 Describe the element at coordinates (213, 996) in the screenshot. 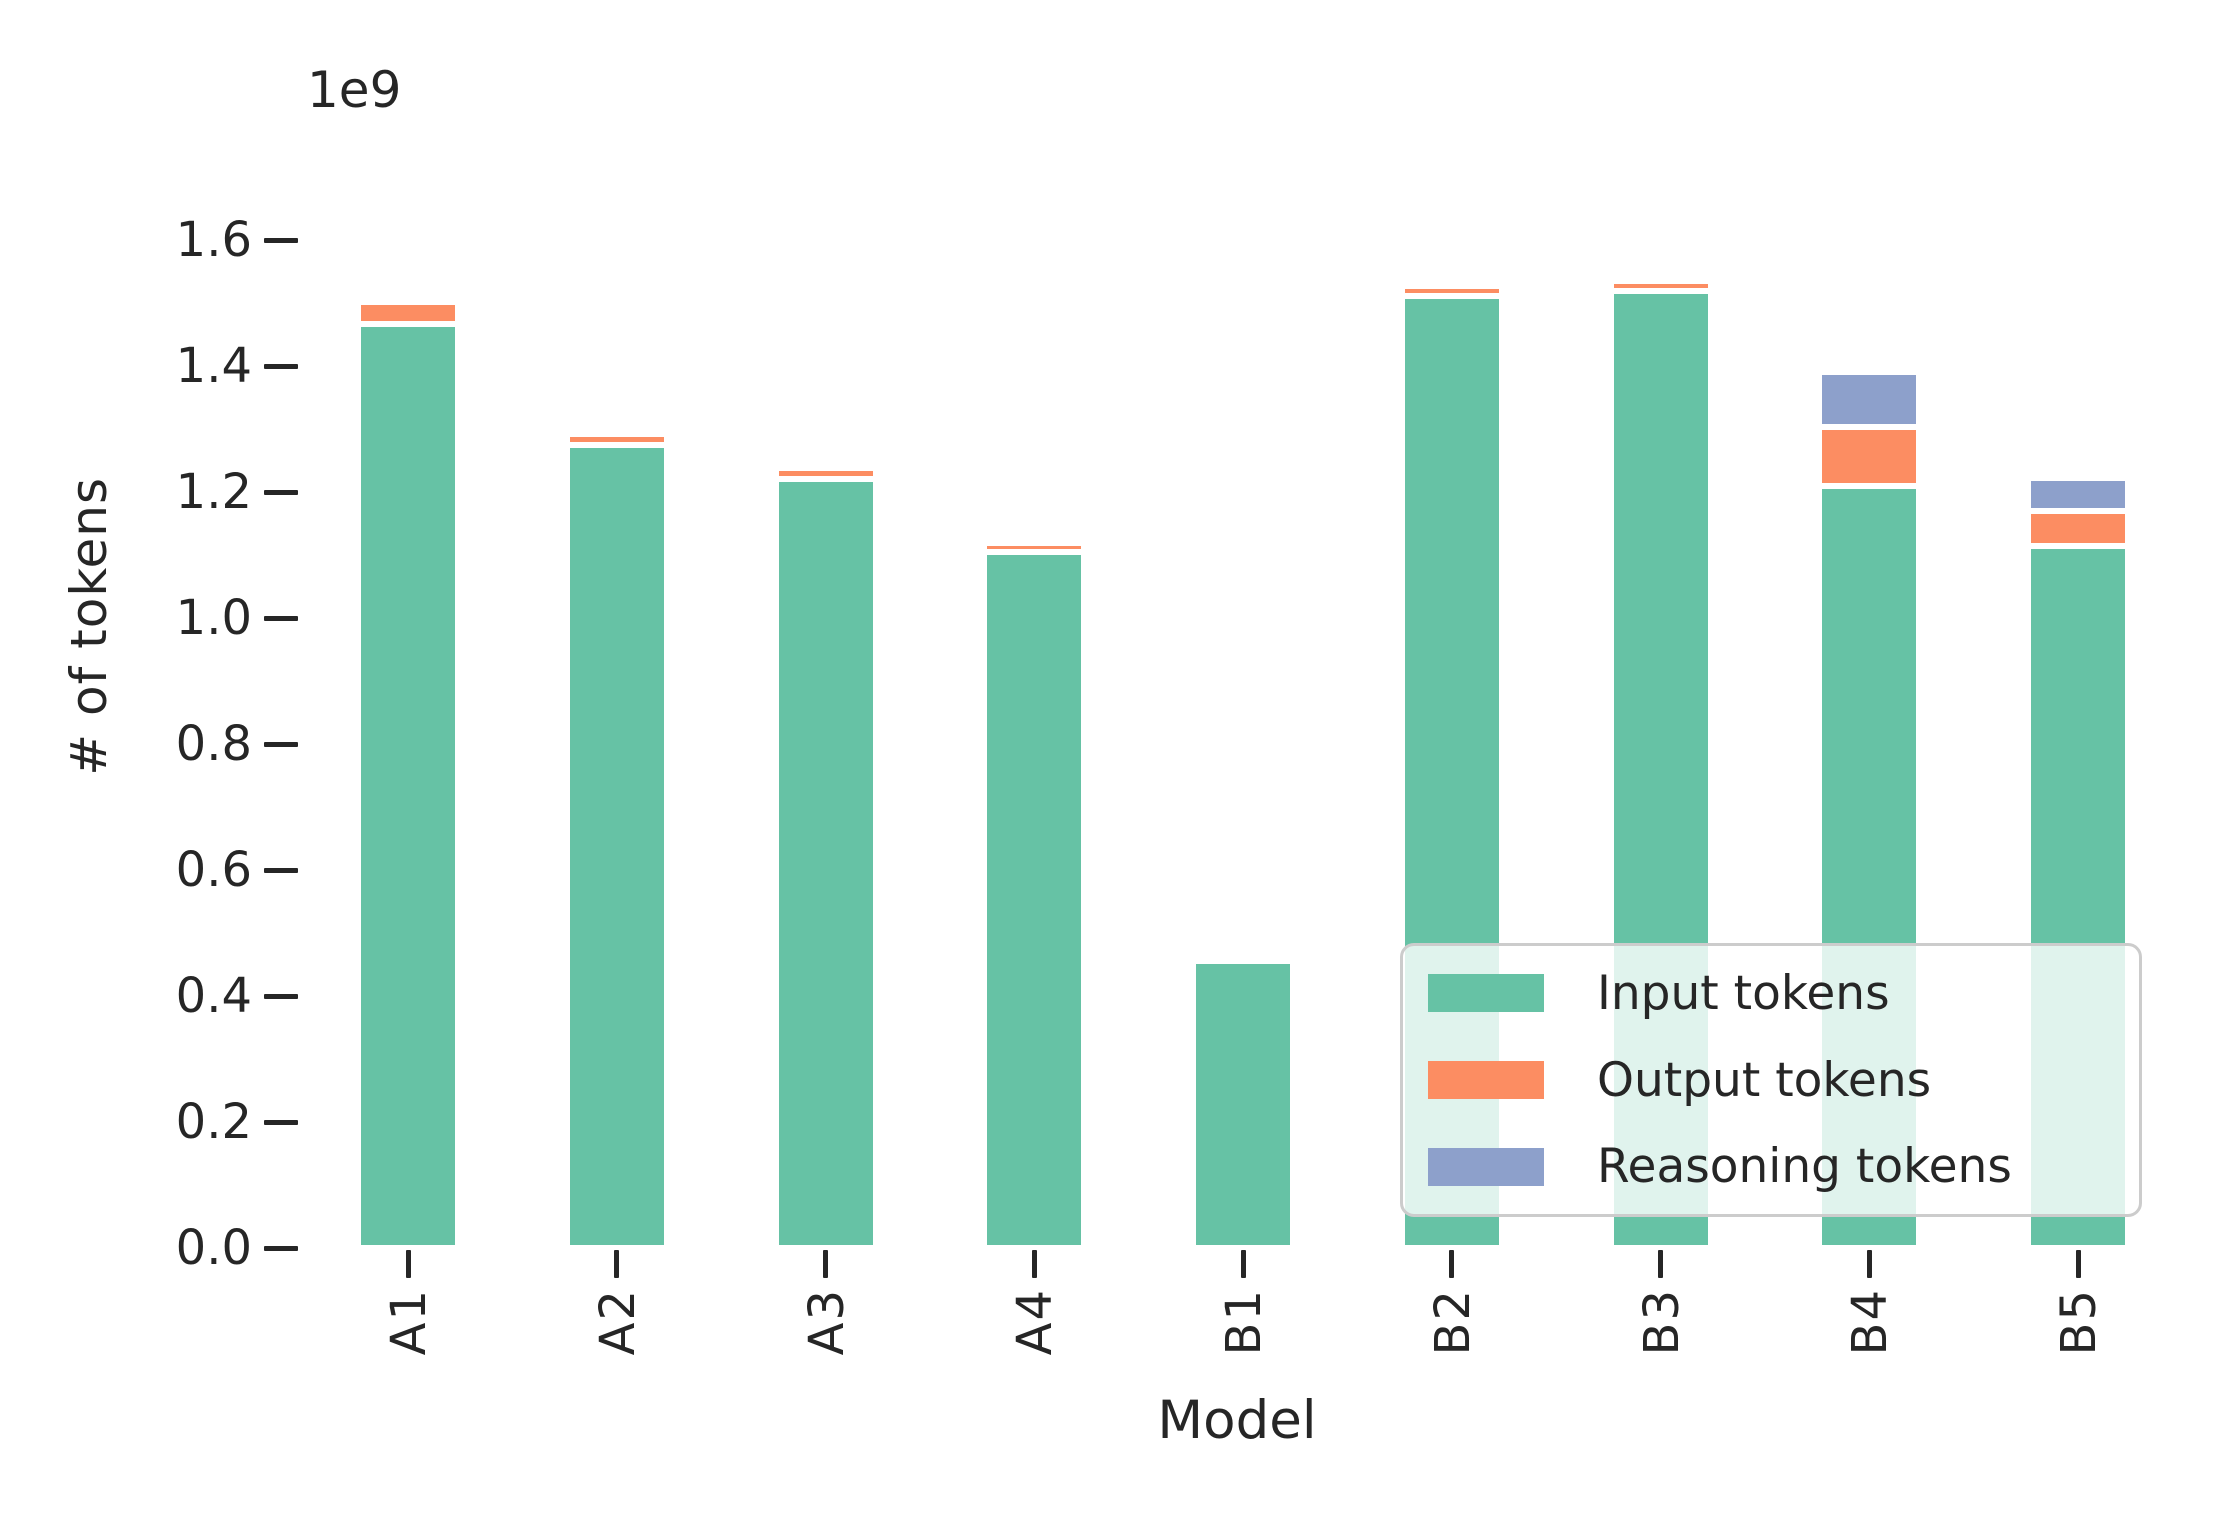

I see `y-tick-label: 0.4` at that location.